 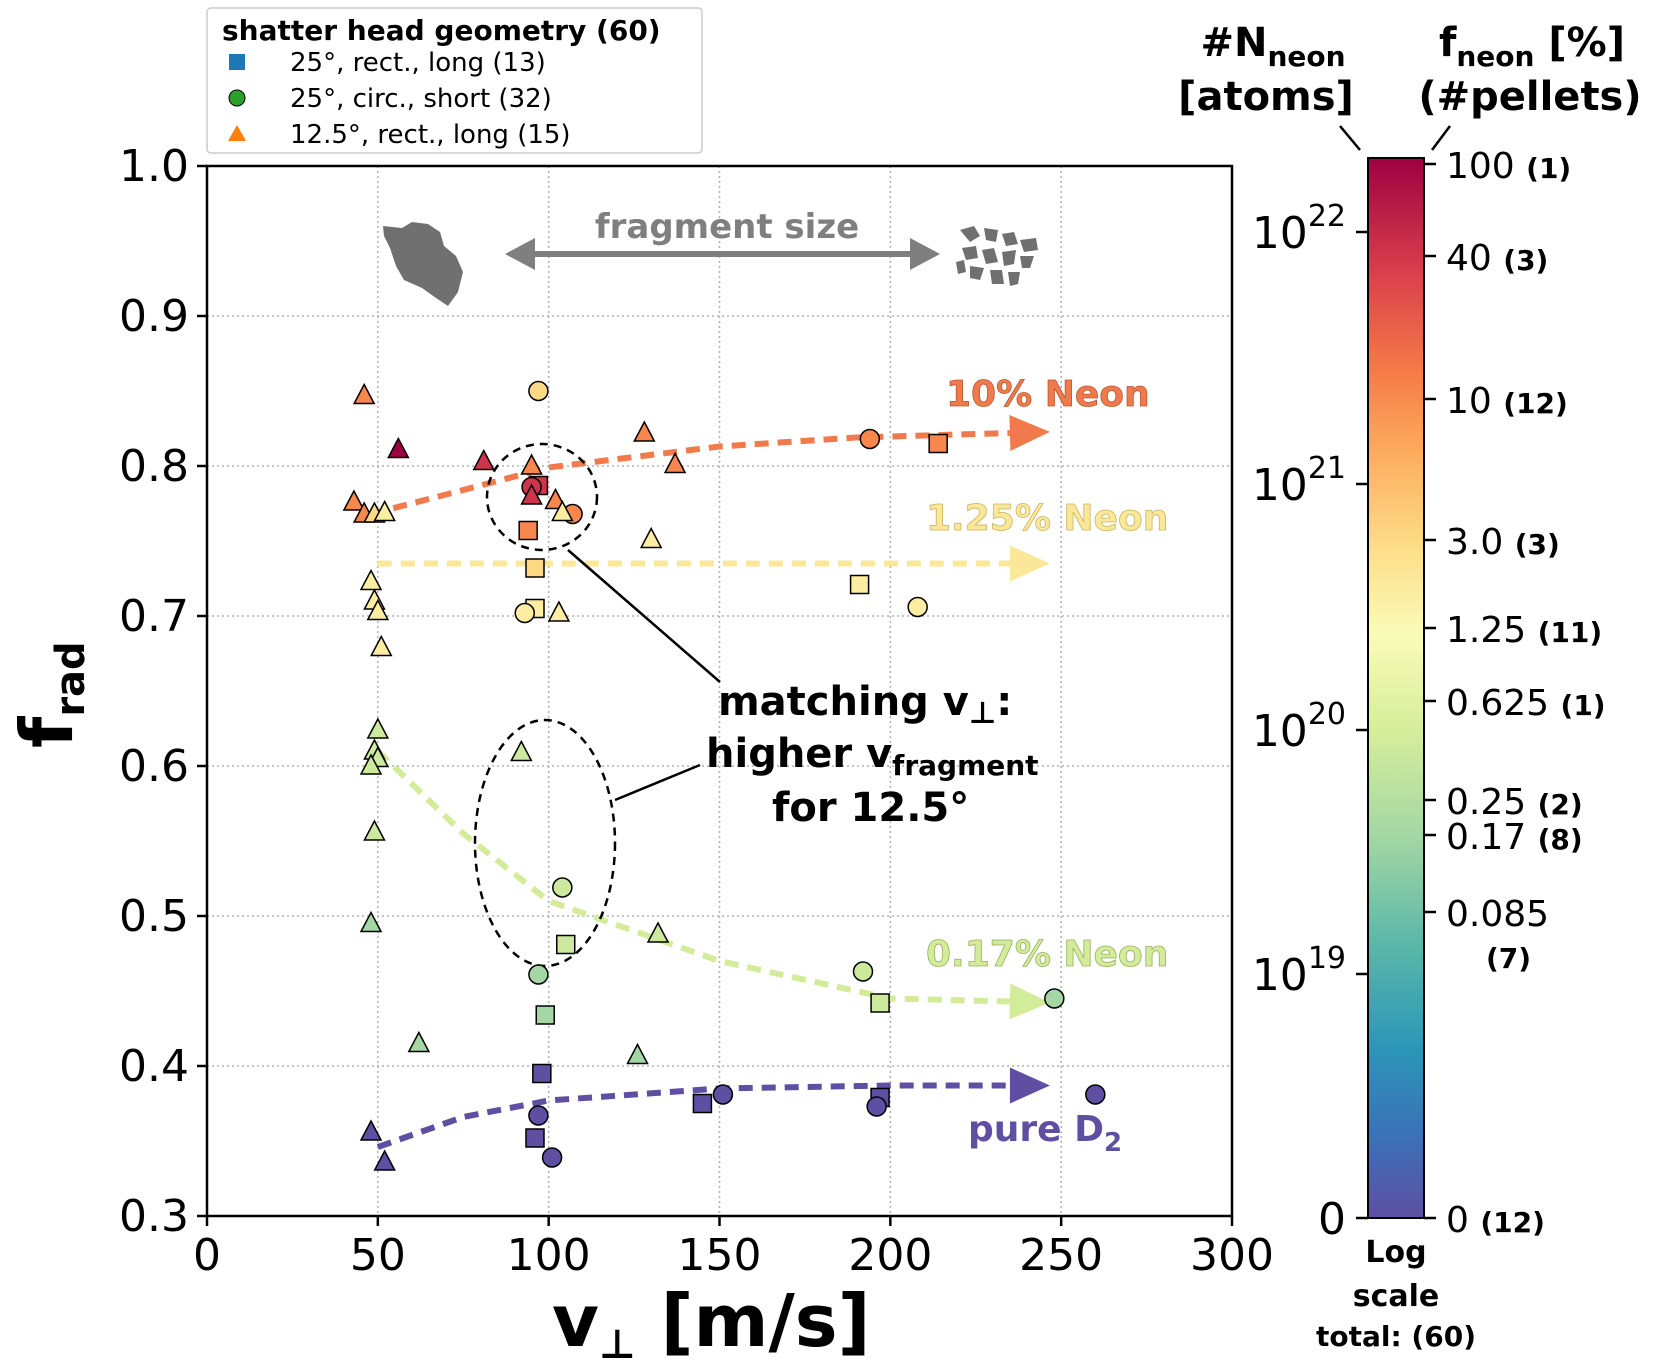 What do you see at coordinates (1047, 518) in the screenshot?
I see `annotation-neon-125: 1.25% Neon` at bounding box center [1047, 518].